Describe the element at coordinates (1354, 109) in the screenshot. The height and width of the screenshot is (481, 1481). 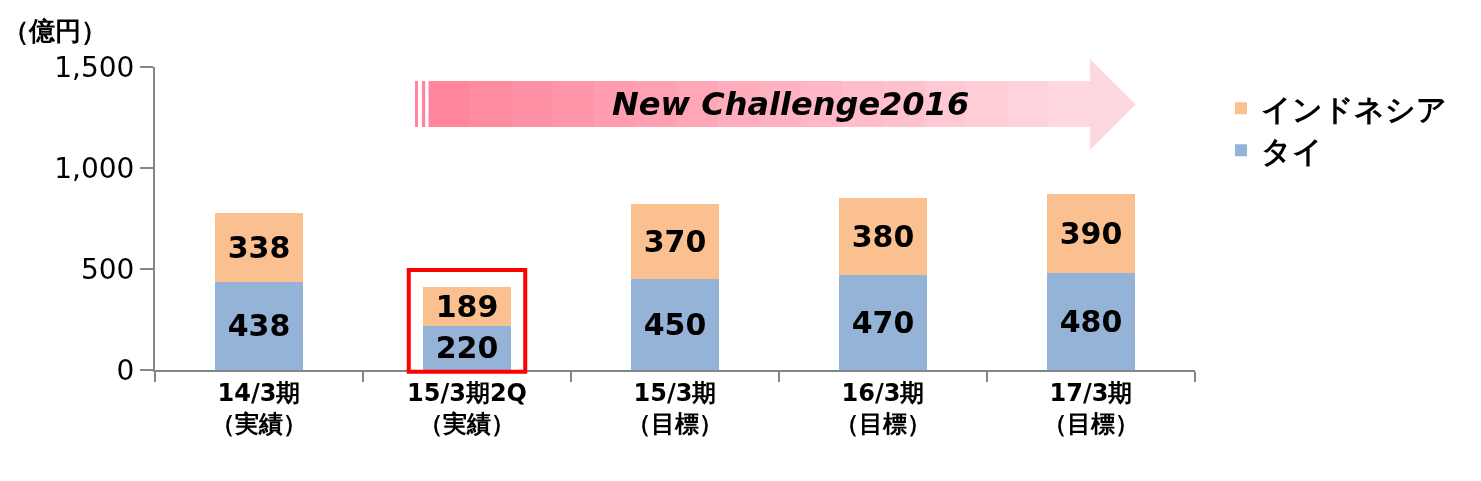
I see `legend-label: インドネシア` at that location.